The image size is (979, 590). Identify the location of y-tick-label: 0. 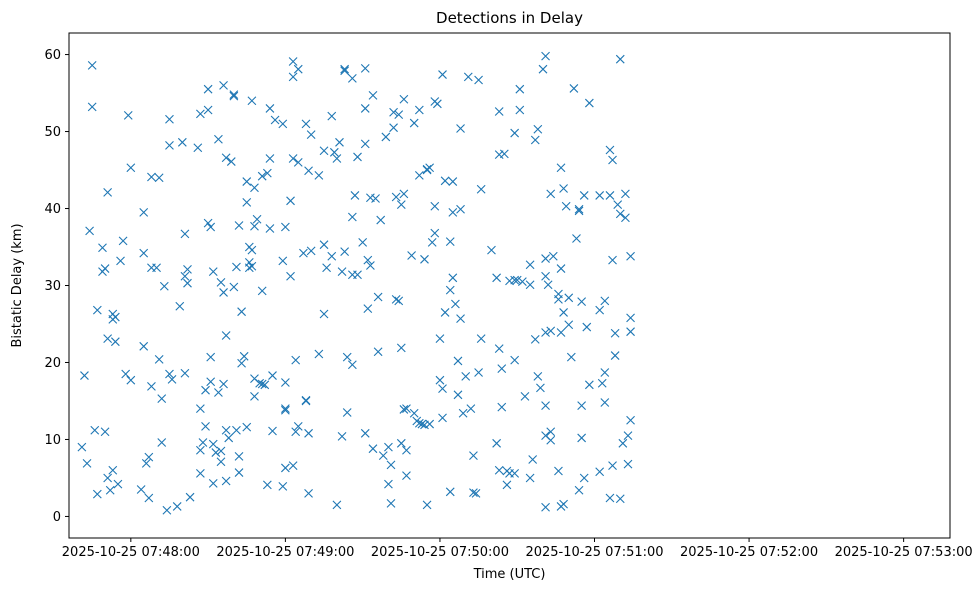
(57, 517).